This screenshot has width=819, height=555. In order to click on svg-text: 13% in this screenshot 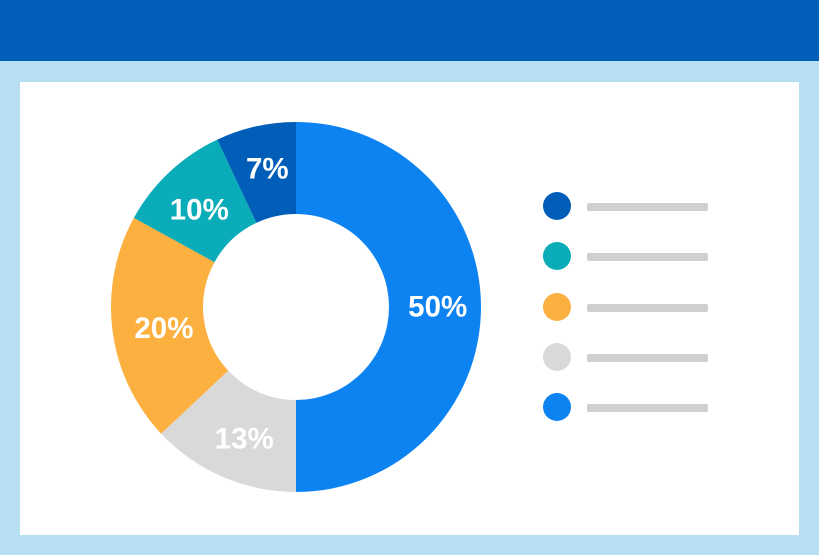, I will do `click(244, 438)`.